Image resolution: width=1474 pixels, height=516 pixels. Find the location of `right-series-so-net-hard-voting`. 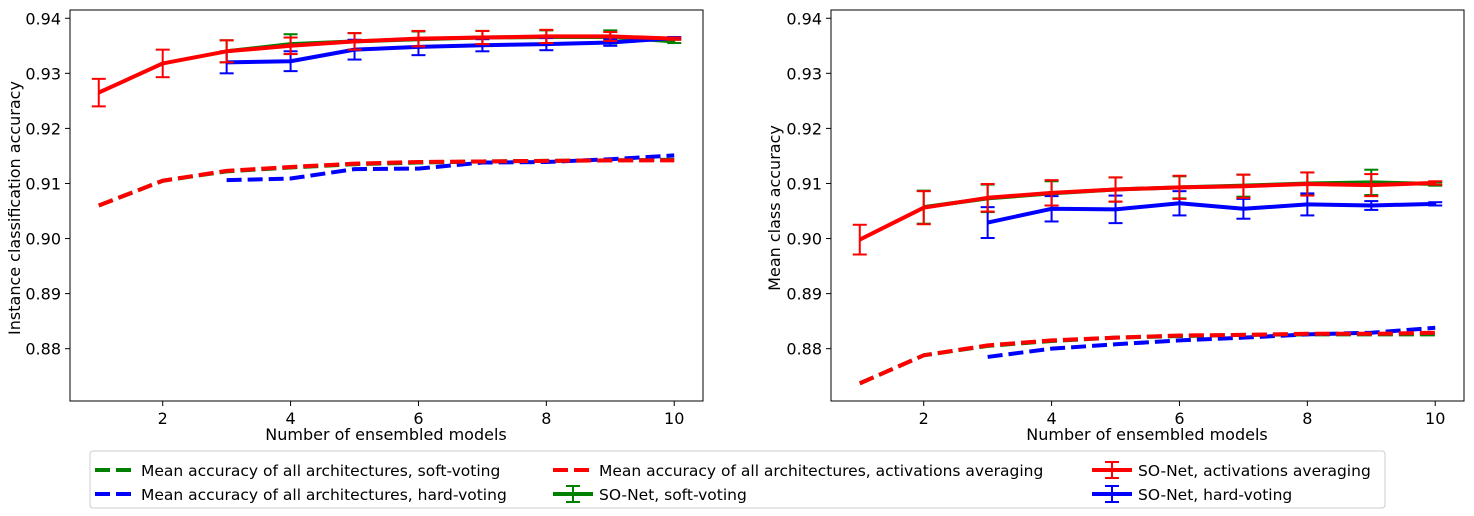

right-series-so-net-hard-voting is located at coordinates (1211, 213).